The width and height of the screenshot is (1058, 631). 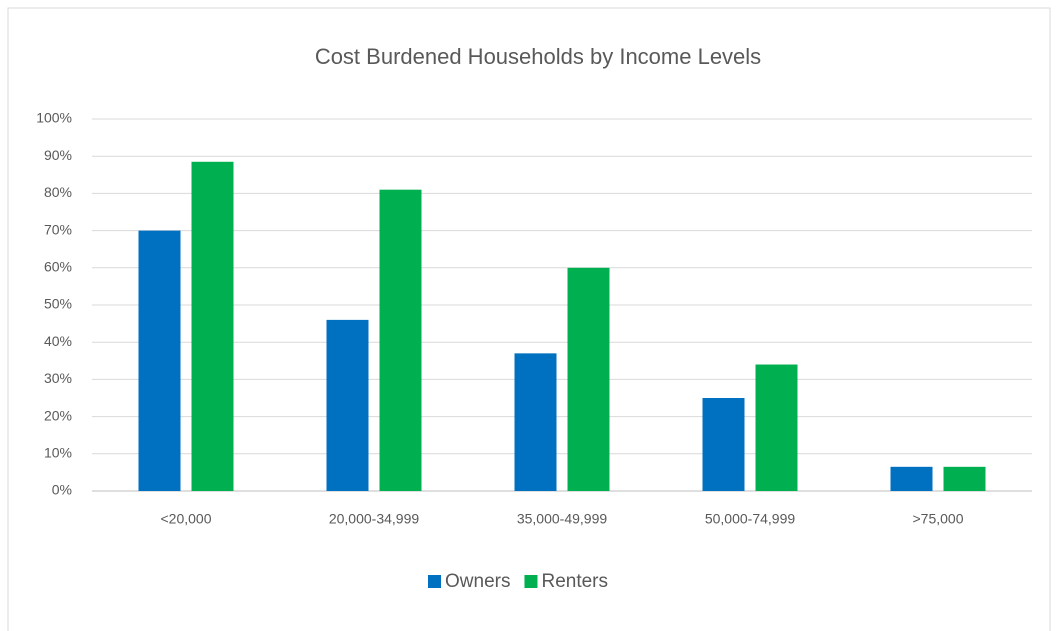 What do you see at coordinates (477, 581) in the screenshot?
I see `legend-label: Owners` at bounding box center [477, 581].